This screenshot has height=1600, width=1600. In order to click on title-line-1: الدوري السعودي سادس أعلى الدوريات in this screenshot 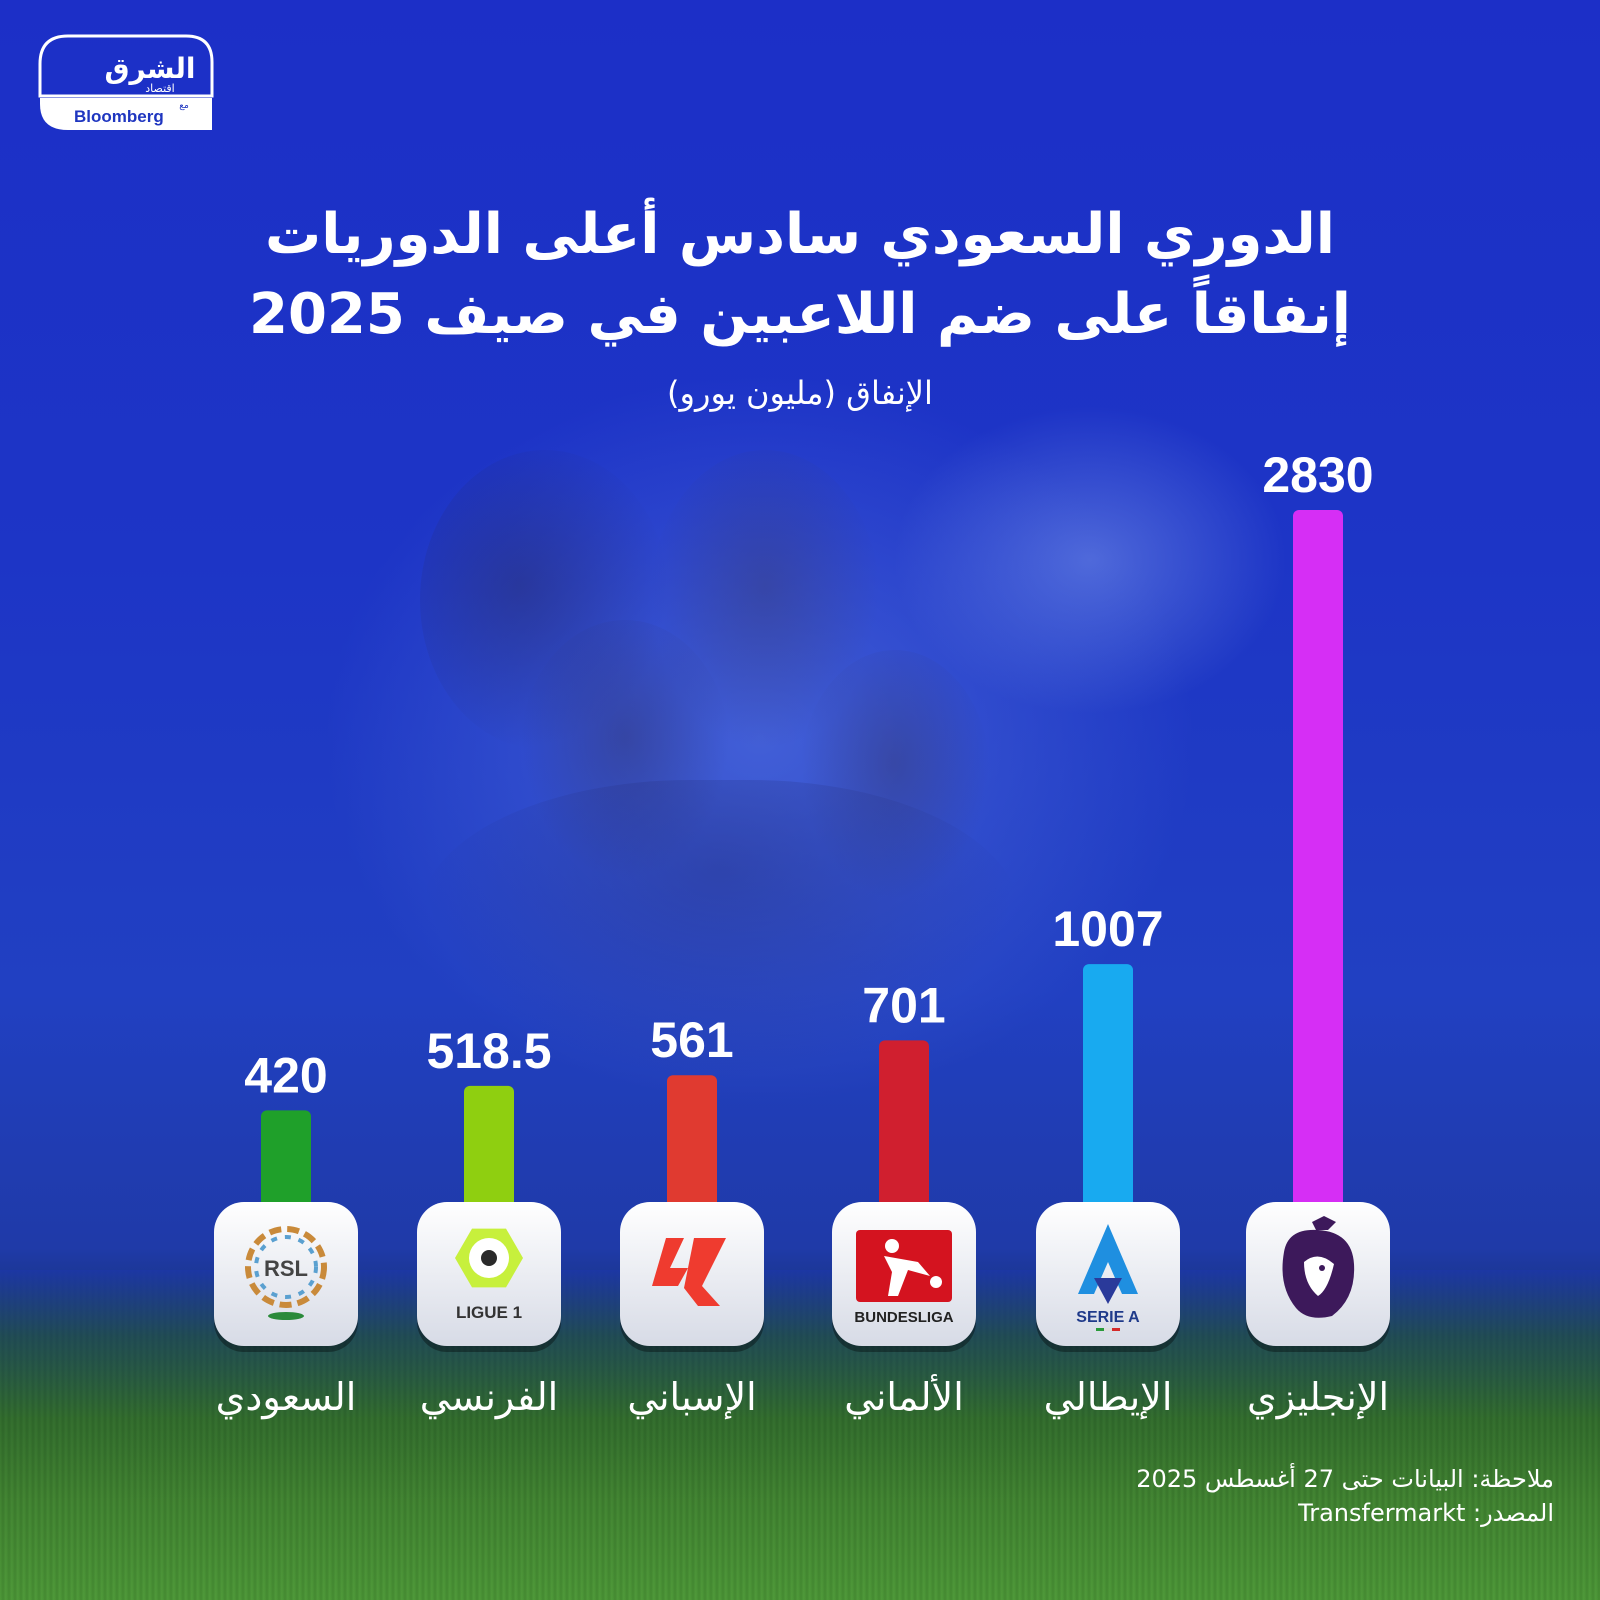, I will do `click(800, 234)`.